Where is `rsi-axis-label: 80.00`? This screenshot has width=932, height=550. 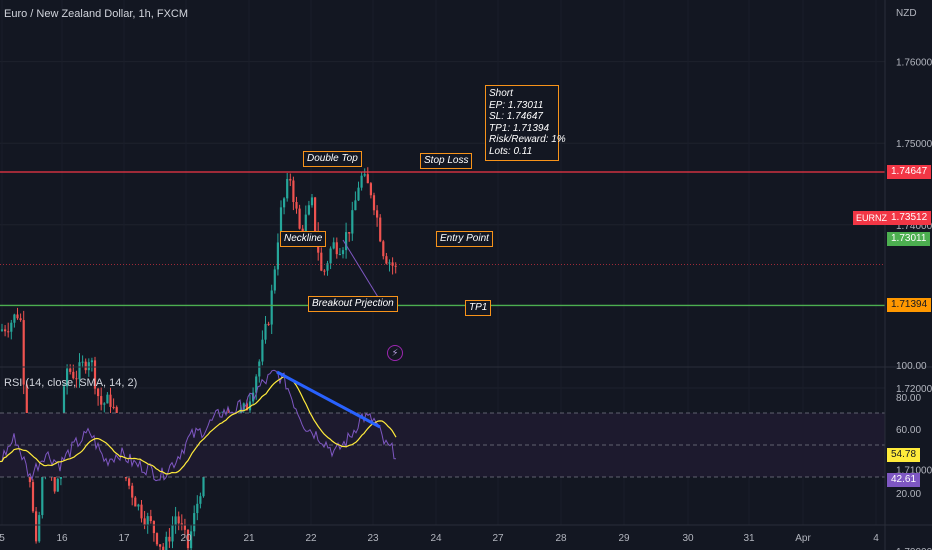 rsi-axis-label: 80.00 is located at coordinates (908, 398).